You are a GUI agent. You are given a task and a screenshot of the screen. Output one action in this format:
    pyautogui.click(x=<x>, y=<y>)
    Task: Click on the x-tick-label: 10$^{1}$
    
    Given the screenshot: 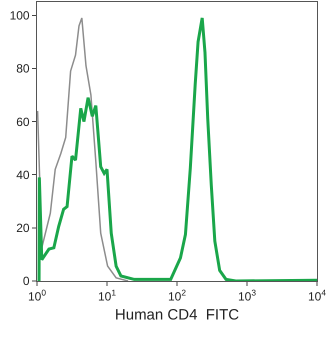 What is the action you would take?
    pyautogui.click(x=107, y=295)
    